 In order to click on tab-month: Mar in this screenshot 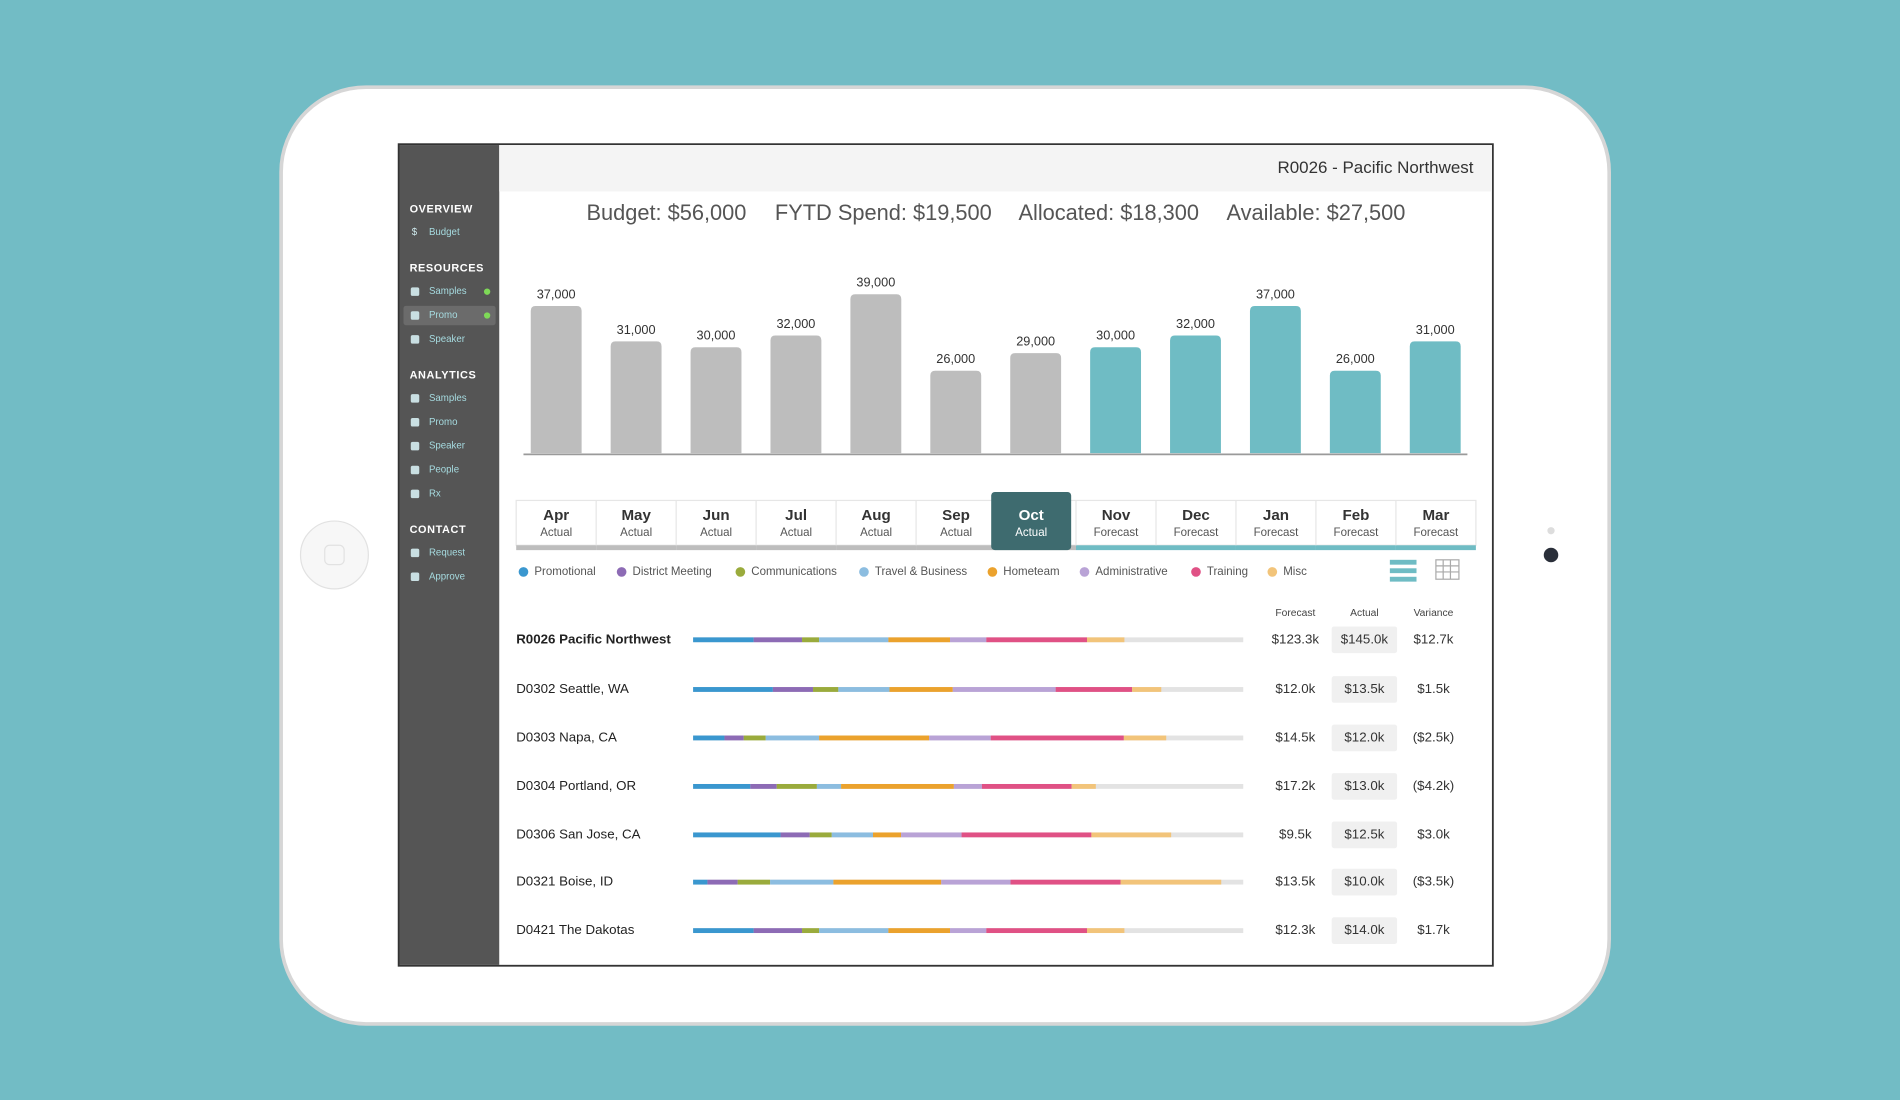, I will do `click(1435, 515)`.